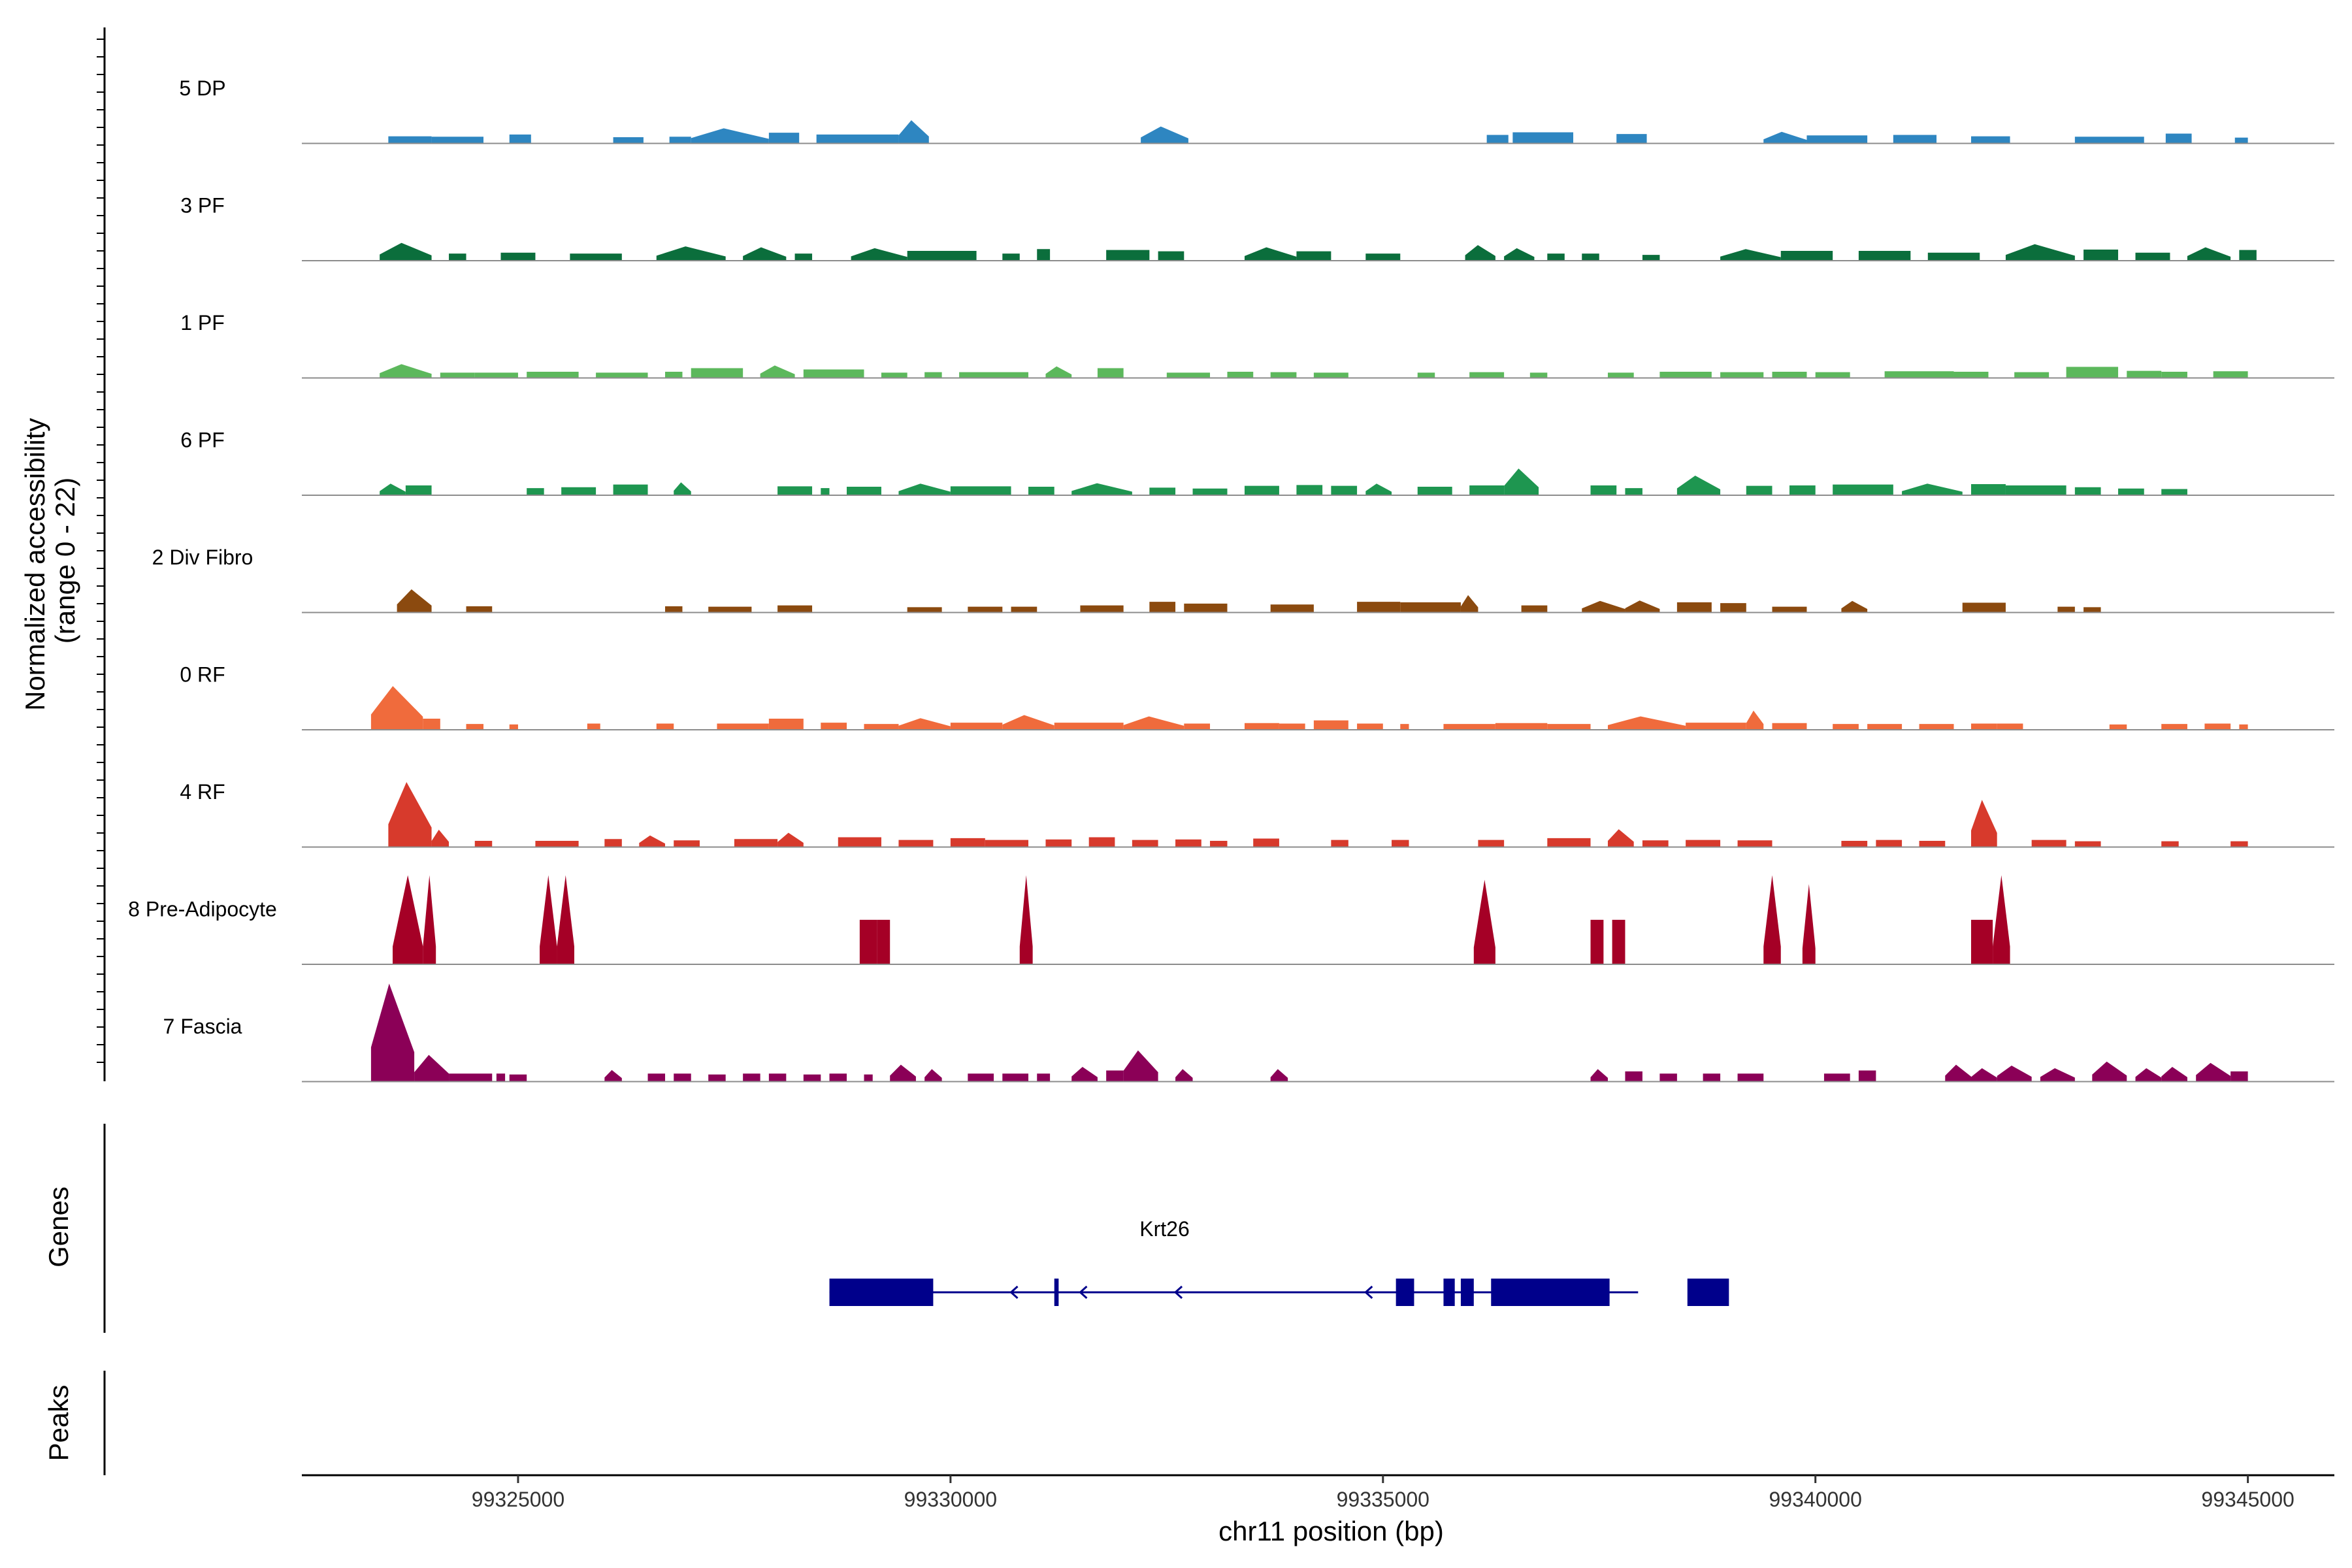  What do you see at coordinates (202, 1026) in the screenshot?
I see `track-label: 7 Fascia` at bounding box center [202, 1026].